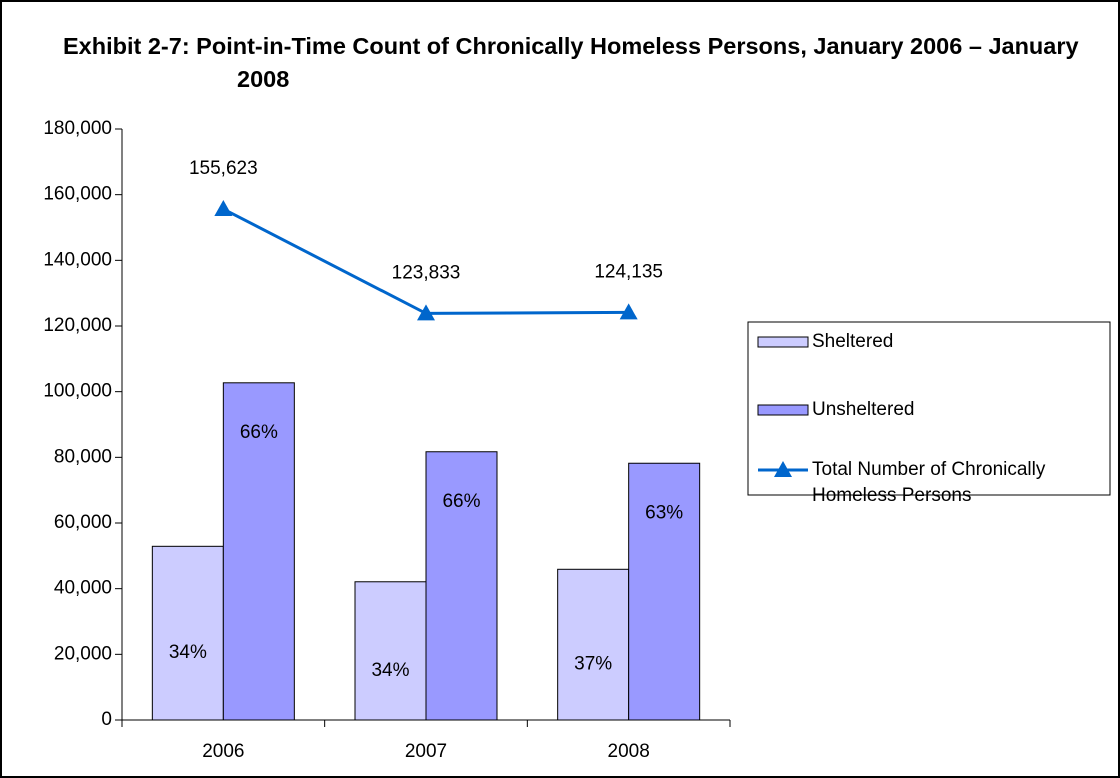 The width and height of the screenshot is (1120, 778). Describe the element at coordinates (223, 168) in the screenshot. I see `data-label: 155,623` at that location.